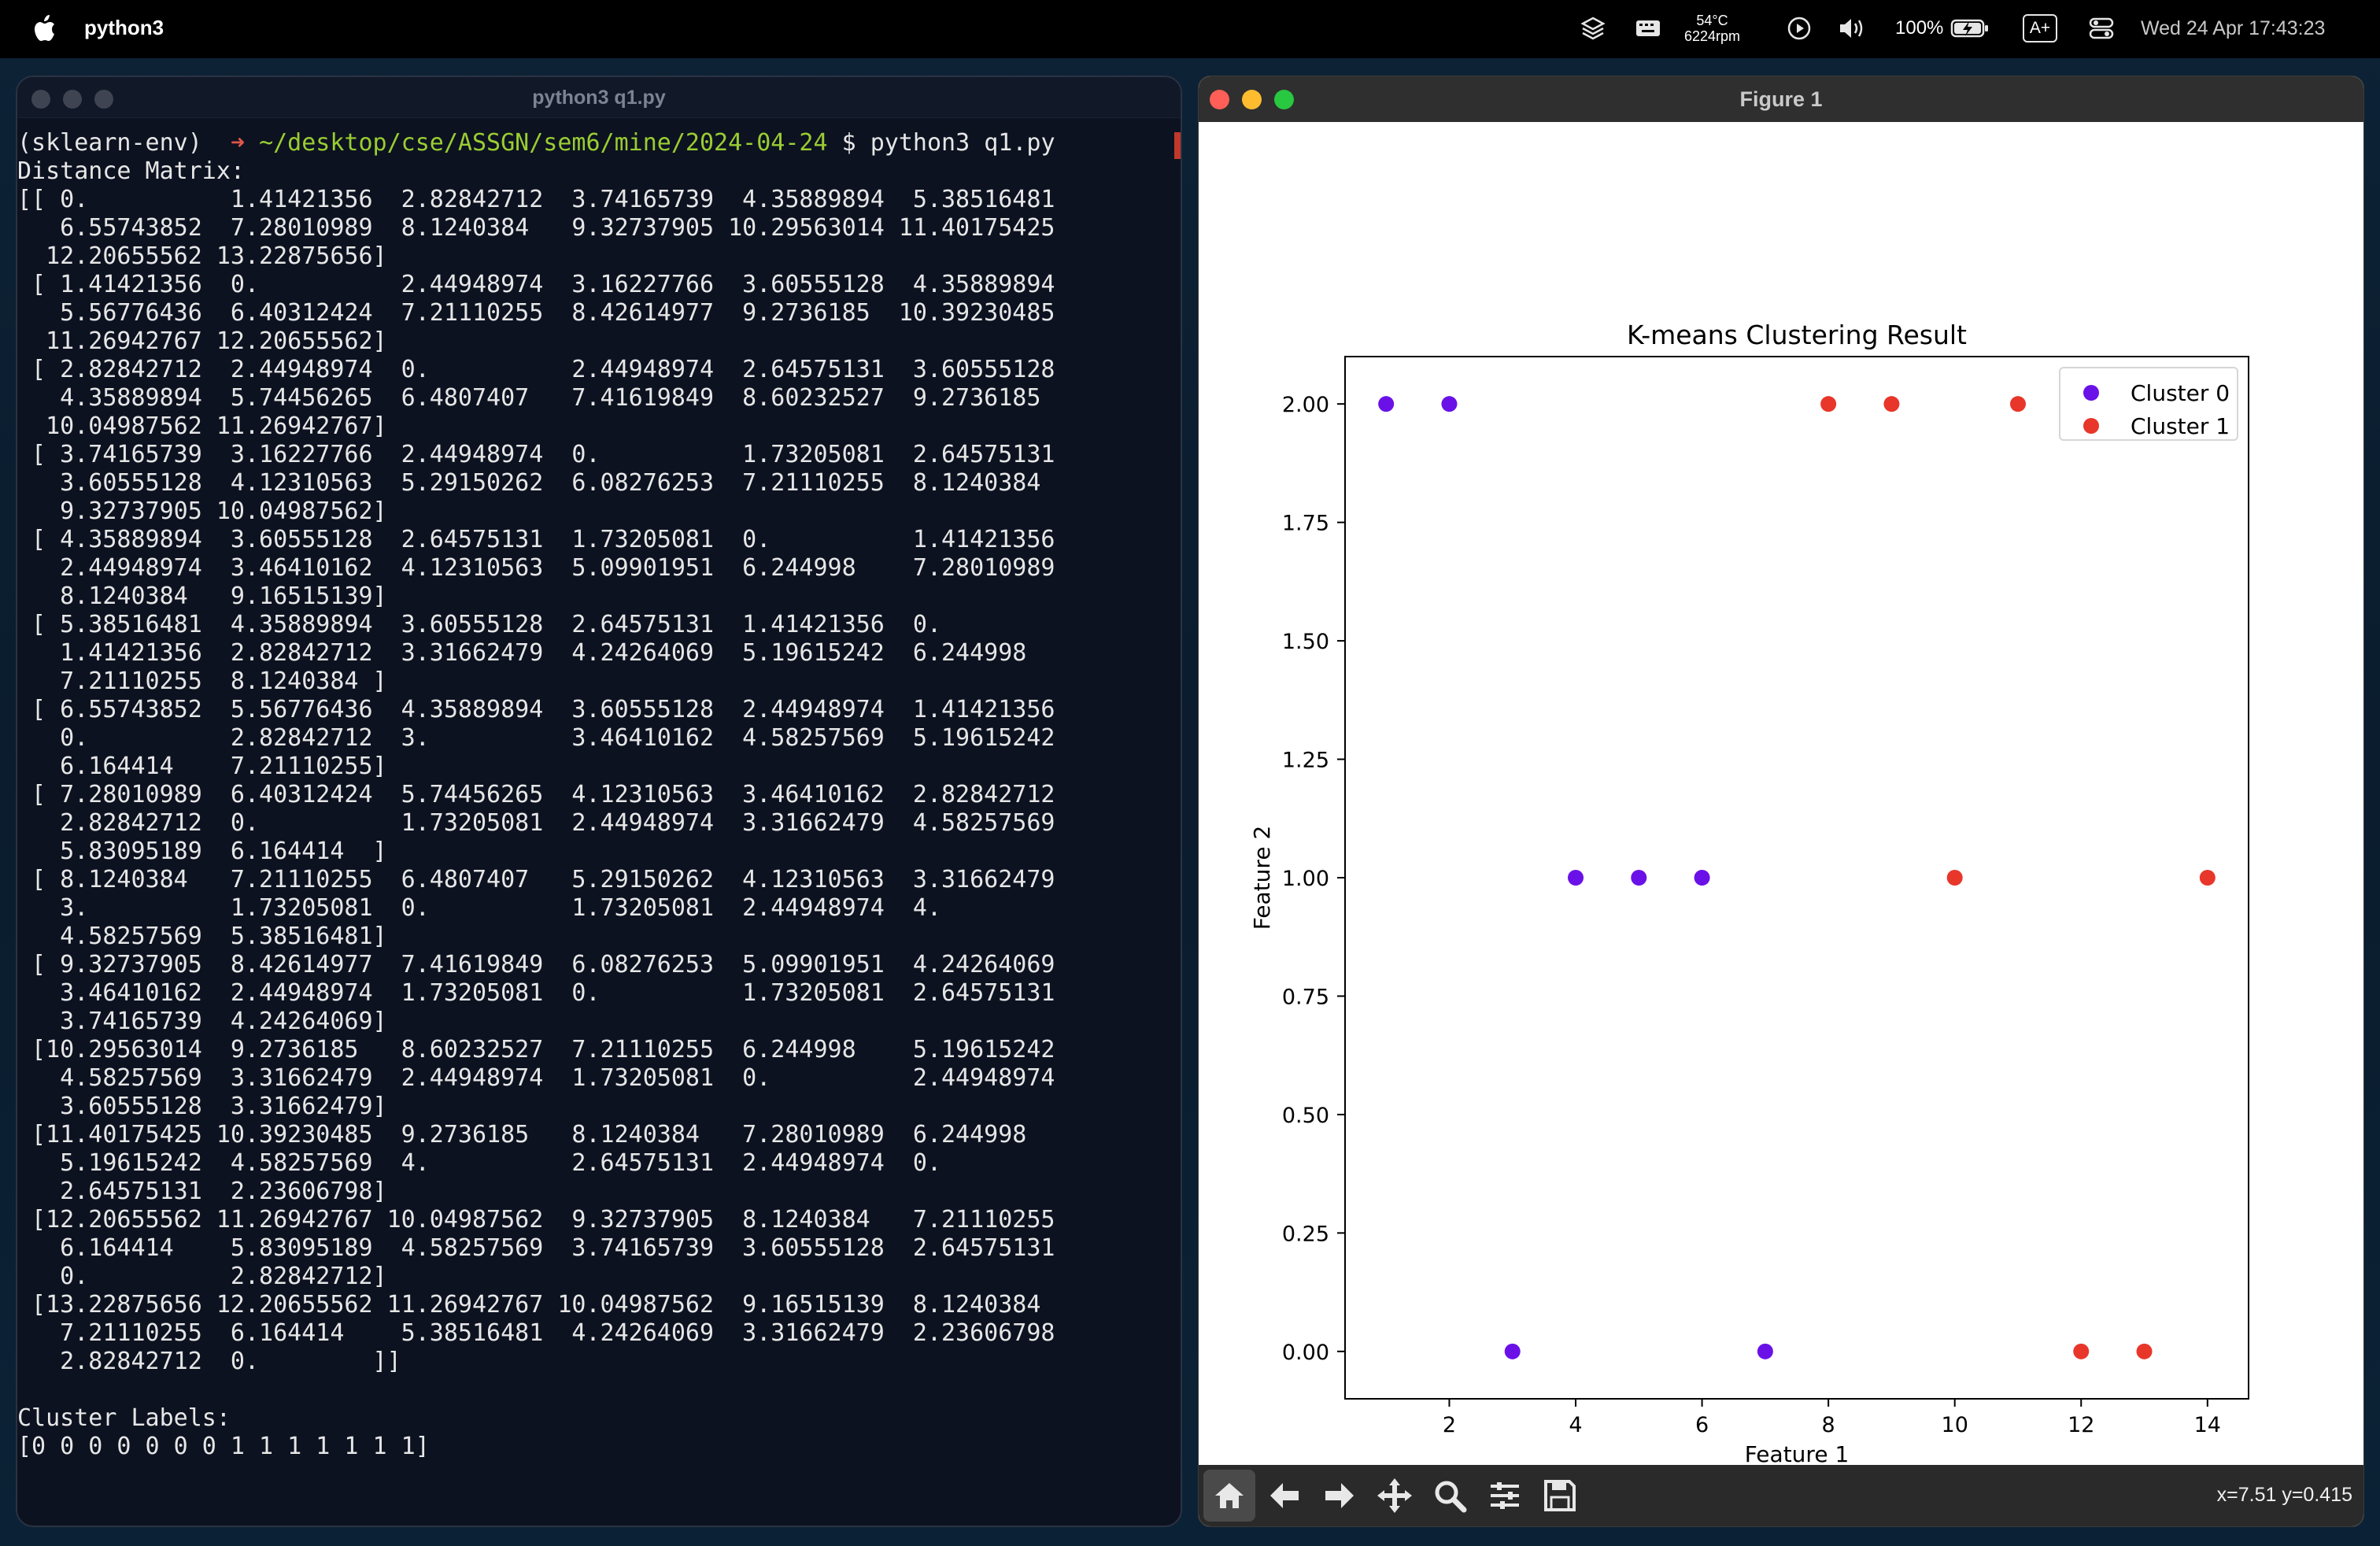  Describe the element at coordinates (44, 28) in the screenshot. I see `apple-logo-icon` at that location.